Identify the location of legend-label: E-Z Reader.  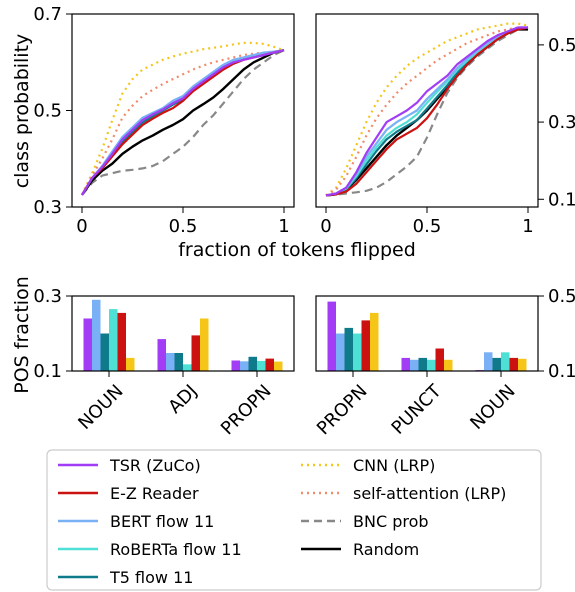
(154, 493).